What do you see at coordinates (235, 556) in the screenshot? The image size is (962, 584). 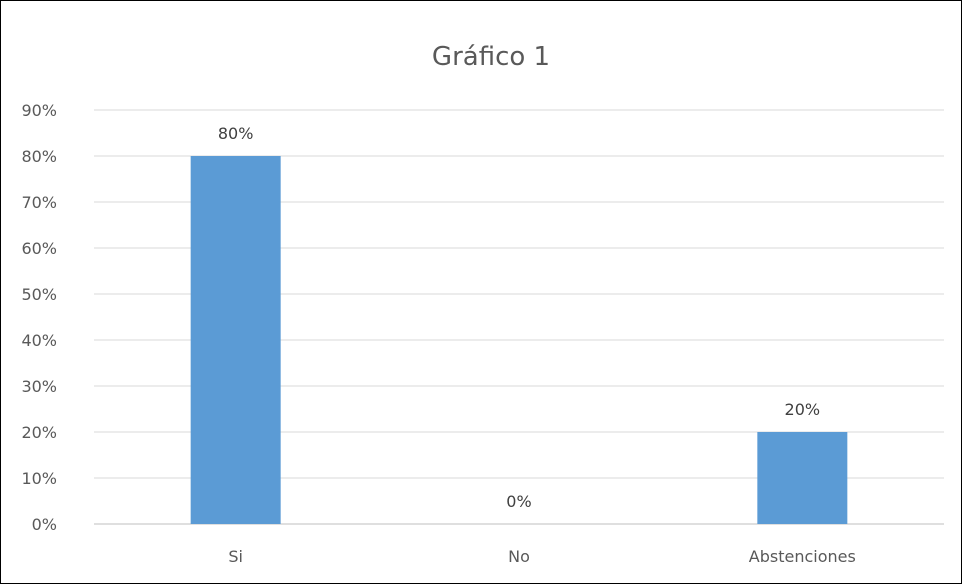 I see `x-tick-label: Si` at bounding box center [235, 556].